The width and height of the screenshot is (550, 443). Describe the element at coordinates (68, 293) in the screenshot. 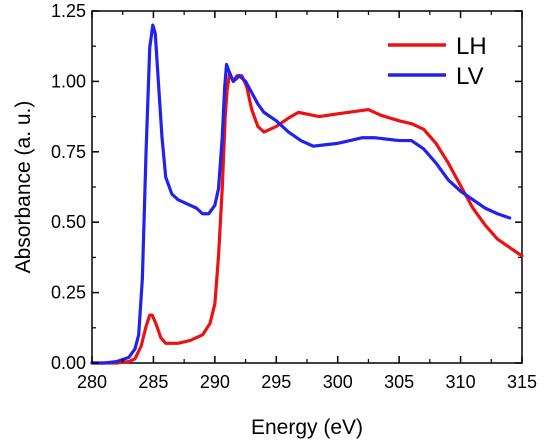

I see `y-tick-label: 0.25` at that location.